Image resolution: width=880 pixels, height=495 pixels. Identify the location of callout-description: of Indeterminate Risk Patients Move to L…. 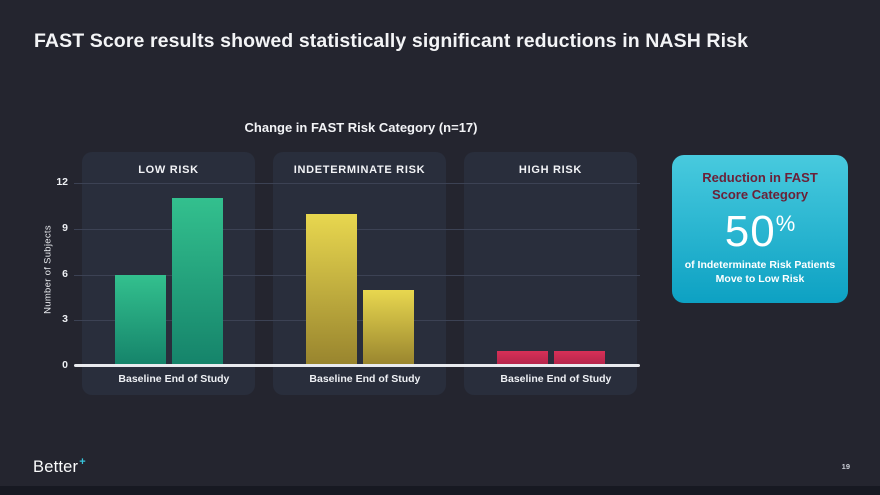
(760, 272).